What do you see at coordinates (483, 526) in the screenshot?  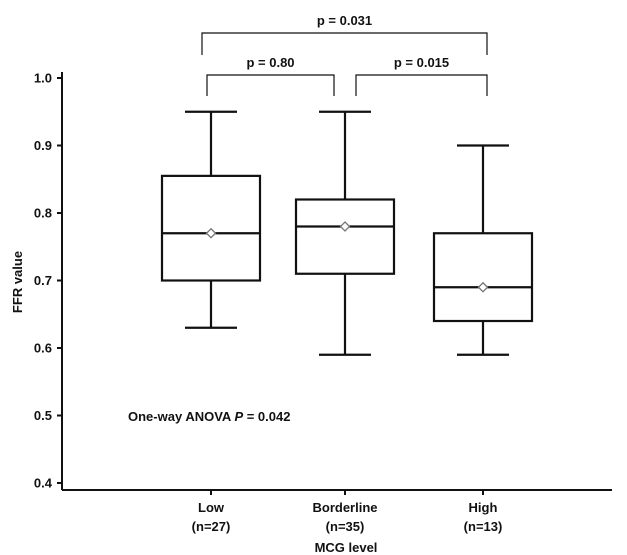 I see `x-category-n: (n=13)` at bounding box center [483, 526].